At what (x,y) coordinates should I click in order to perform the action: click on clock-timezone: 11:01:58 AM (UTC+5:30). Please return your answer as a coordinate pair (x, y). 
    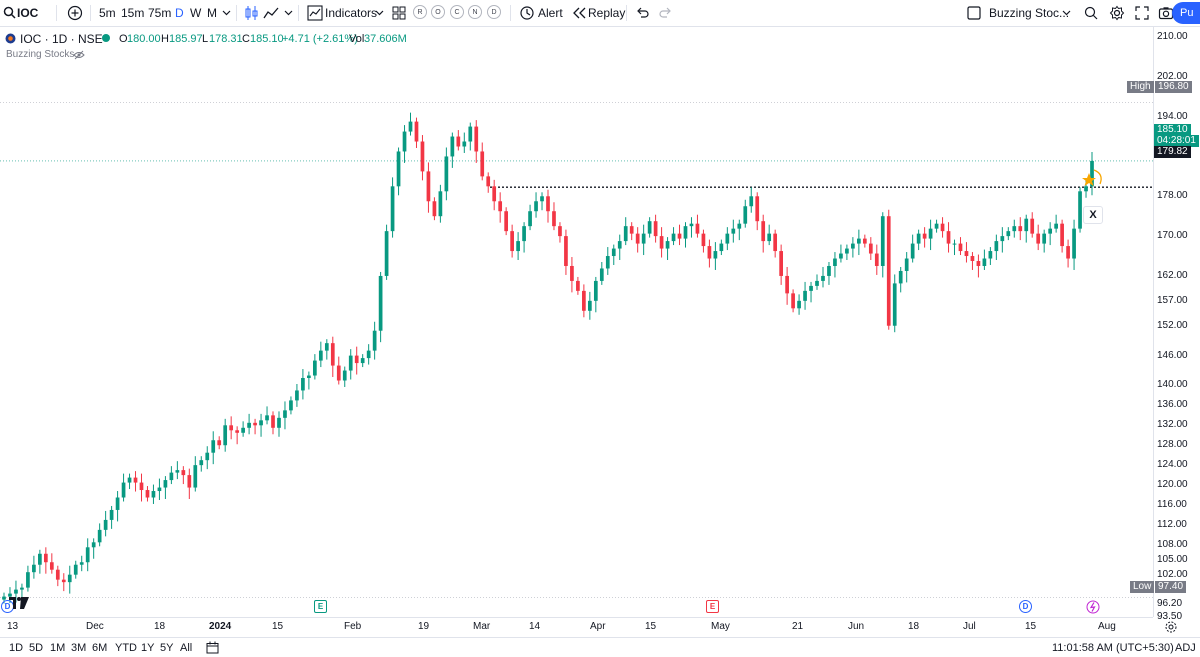
    Looking at the image, I should click on (1113, 648).